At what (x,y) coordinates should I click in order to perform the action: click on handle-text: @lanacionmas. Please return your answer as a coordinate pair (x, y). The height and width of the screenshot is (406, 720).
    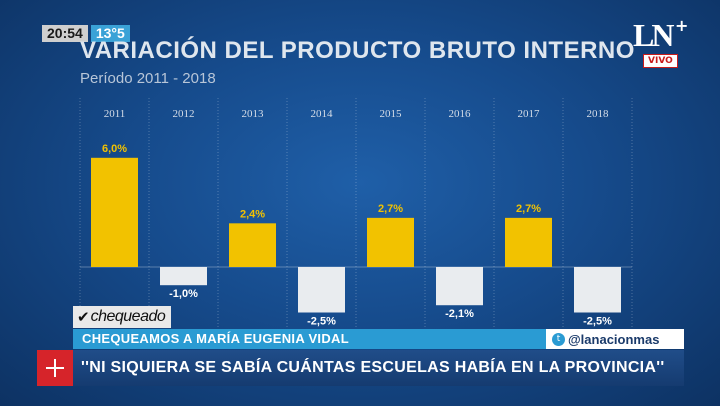
    Looking at the image, I should click on (614, 339).